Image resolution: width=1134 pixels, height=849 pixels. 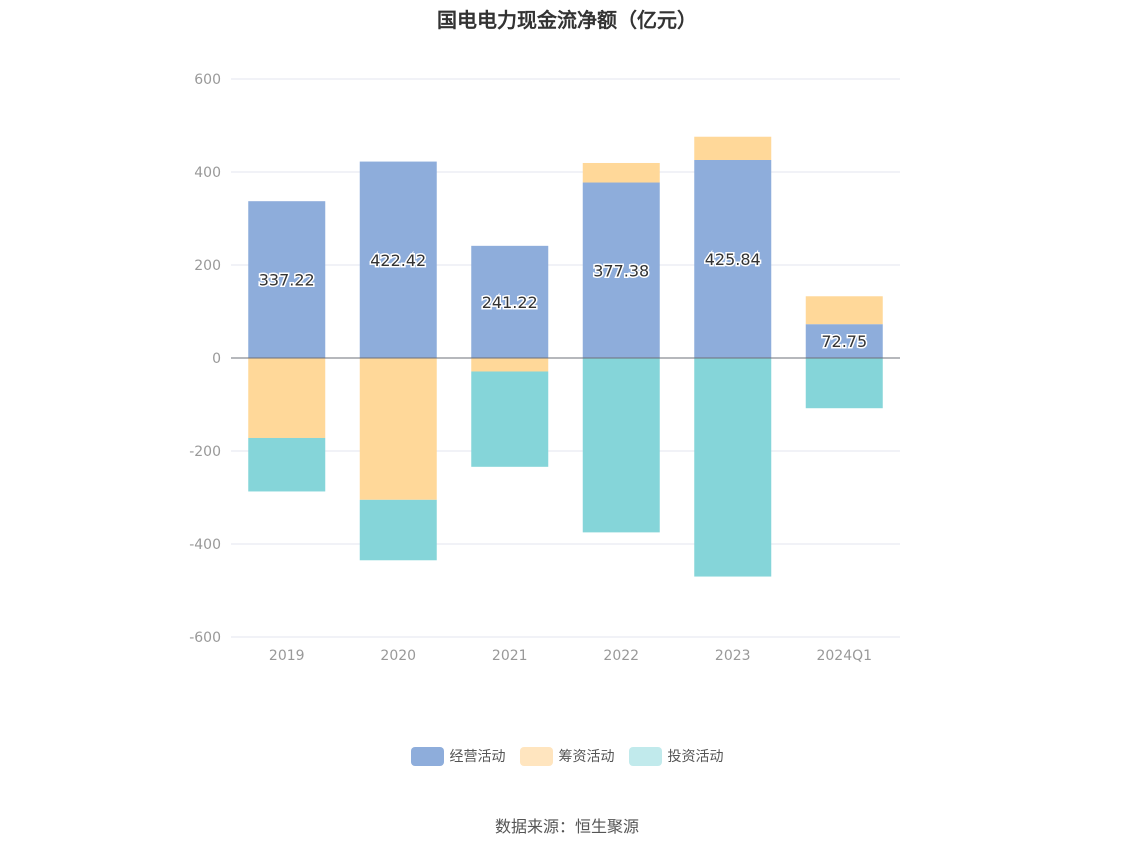 What do you see at coordinates (733, 656) in the screenshot?
I see `x-tick-label: 2023` at bounding box center [733, 656].